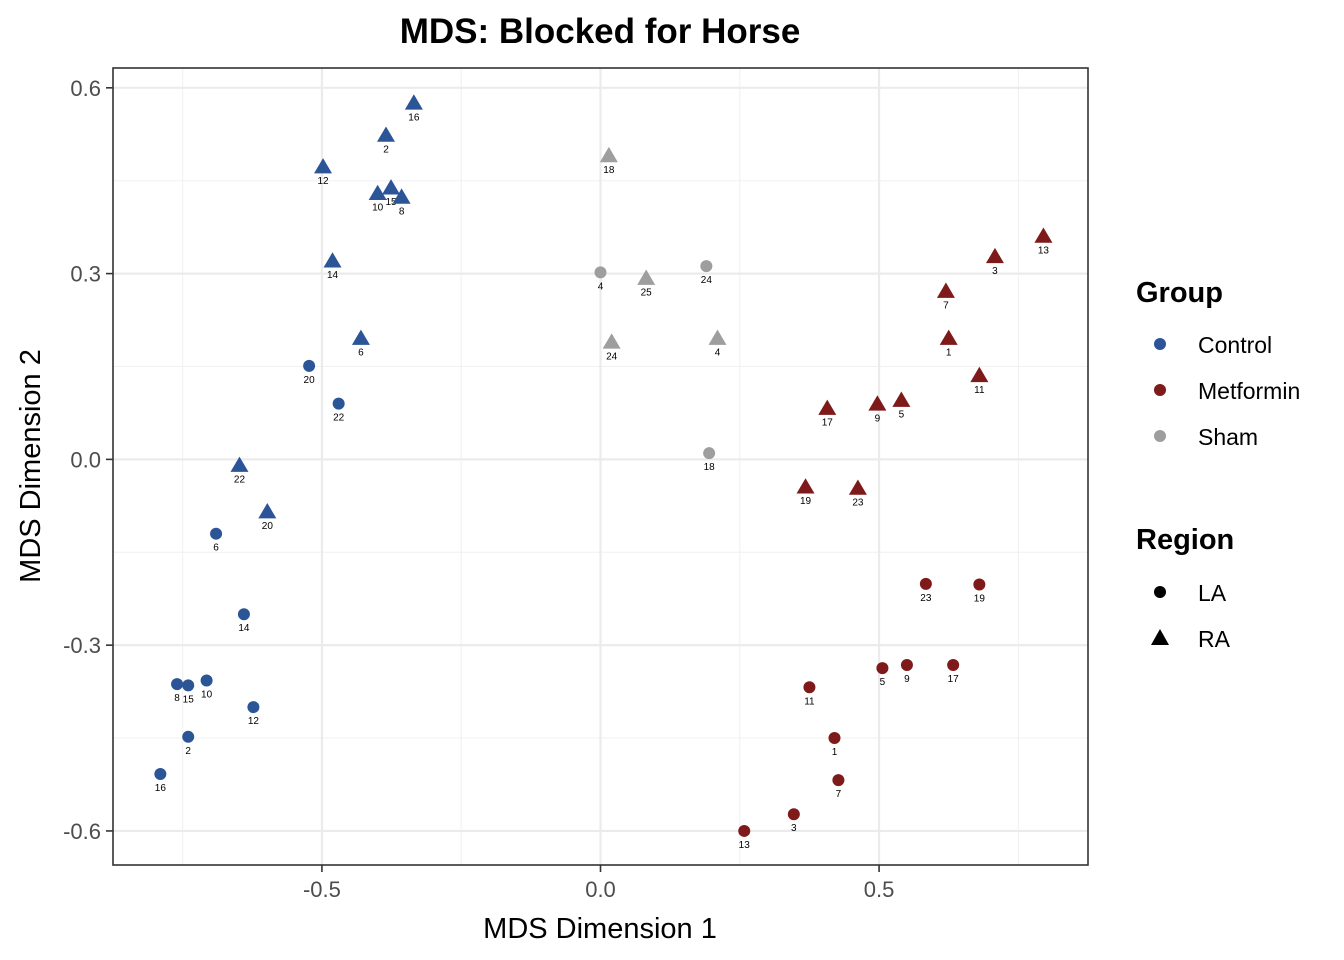 This screenshot has width=1344, height=960. What do you see at coordinates (828, 423) in the screenshot?
I see `point-label-metformin-ra-17: 17` at bounding box center [828, 423].